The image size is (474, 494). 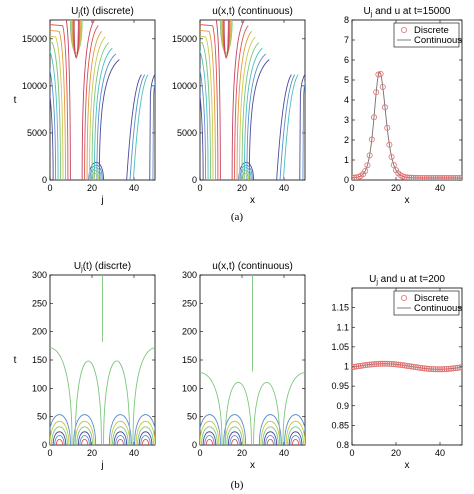 I want to click on y-tick-label: 200, so click(x=189, y=332).